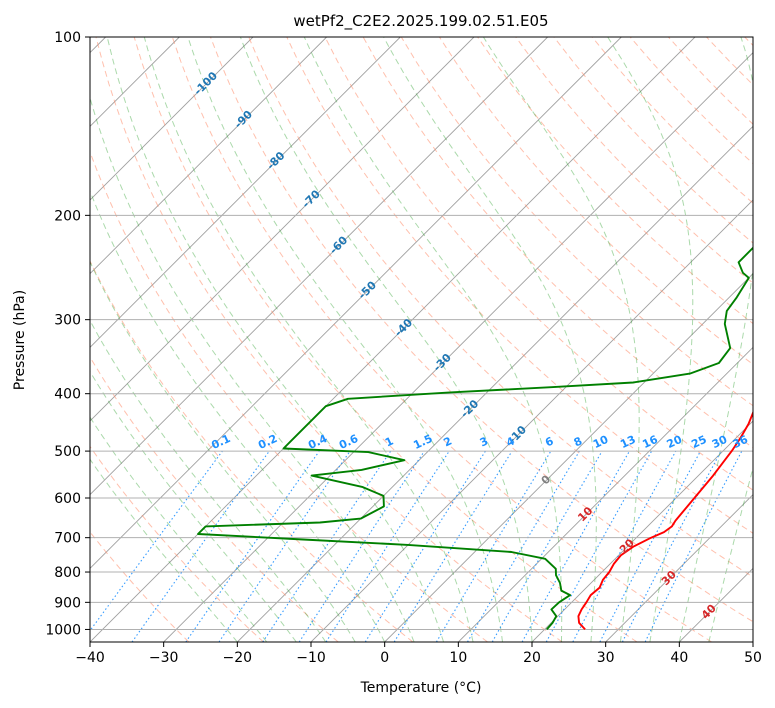  I want to click on y-tick-label: 100, so click(67, 38).